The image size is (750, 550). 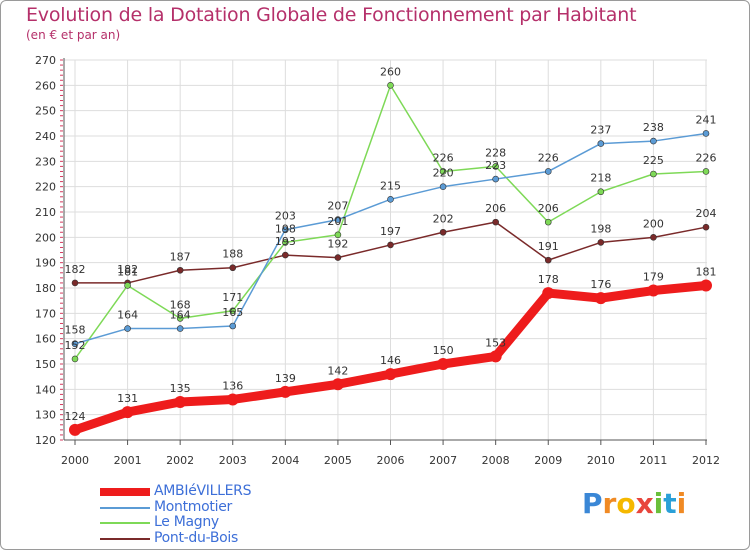 I want to click on data-label: 188, so click(x=232, y=254).